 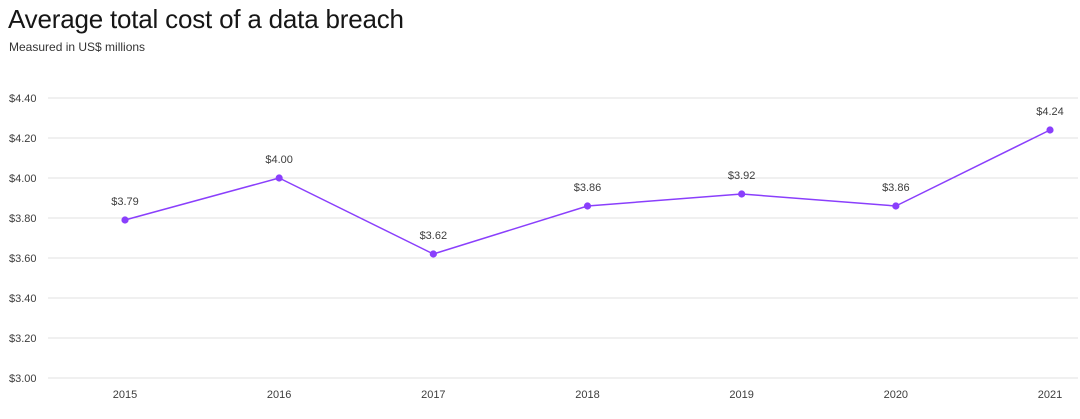 What do you see at coordinates (23, 299) in the screenshot?
I see `y-tick-label: $3.40` at bounding box center [23, 299].